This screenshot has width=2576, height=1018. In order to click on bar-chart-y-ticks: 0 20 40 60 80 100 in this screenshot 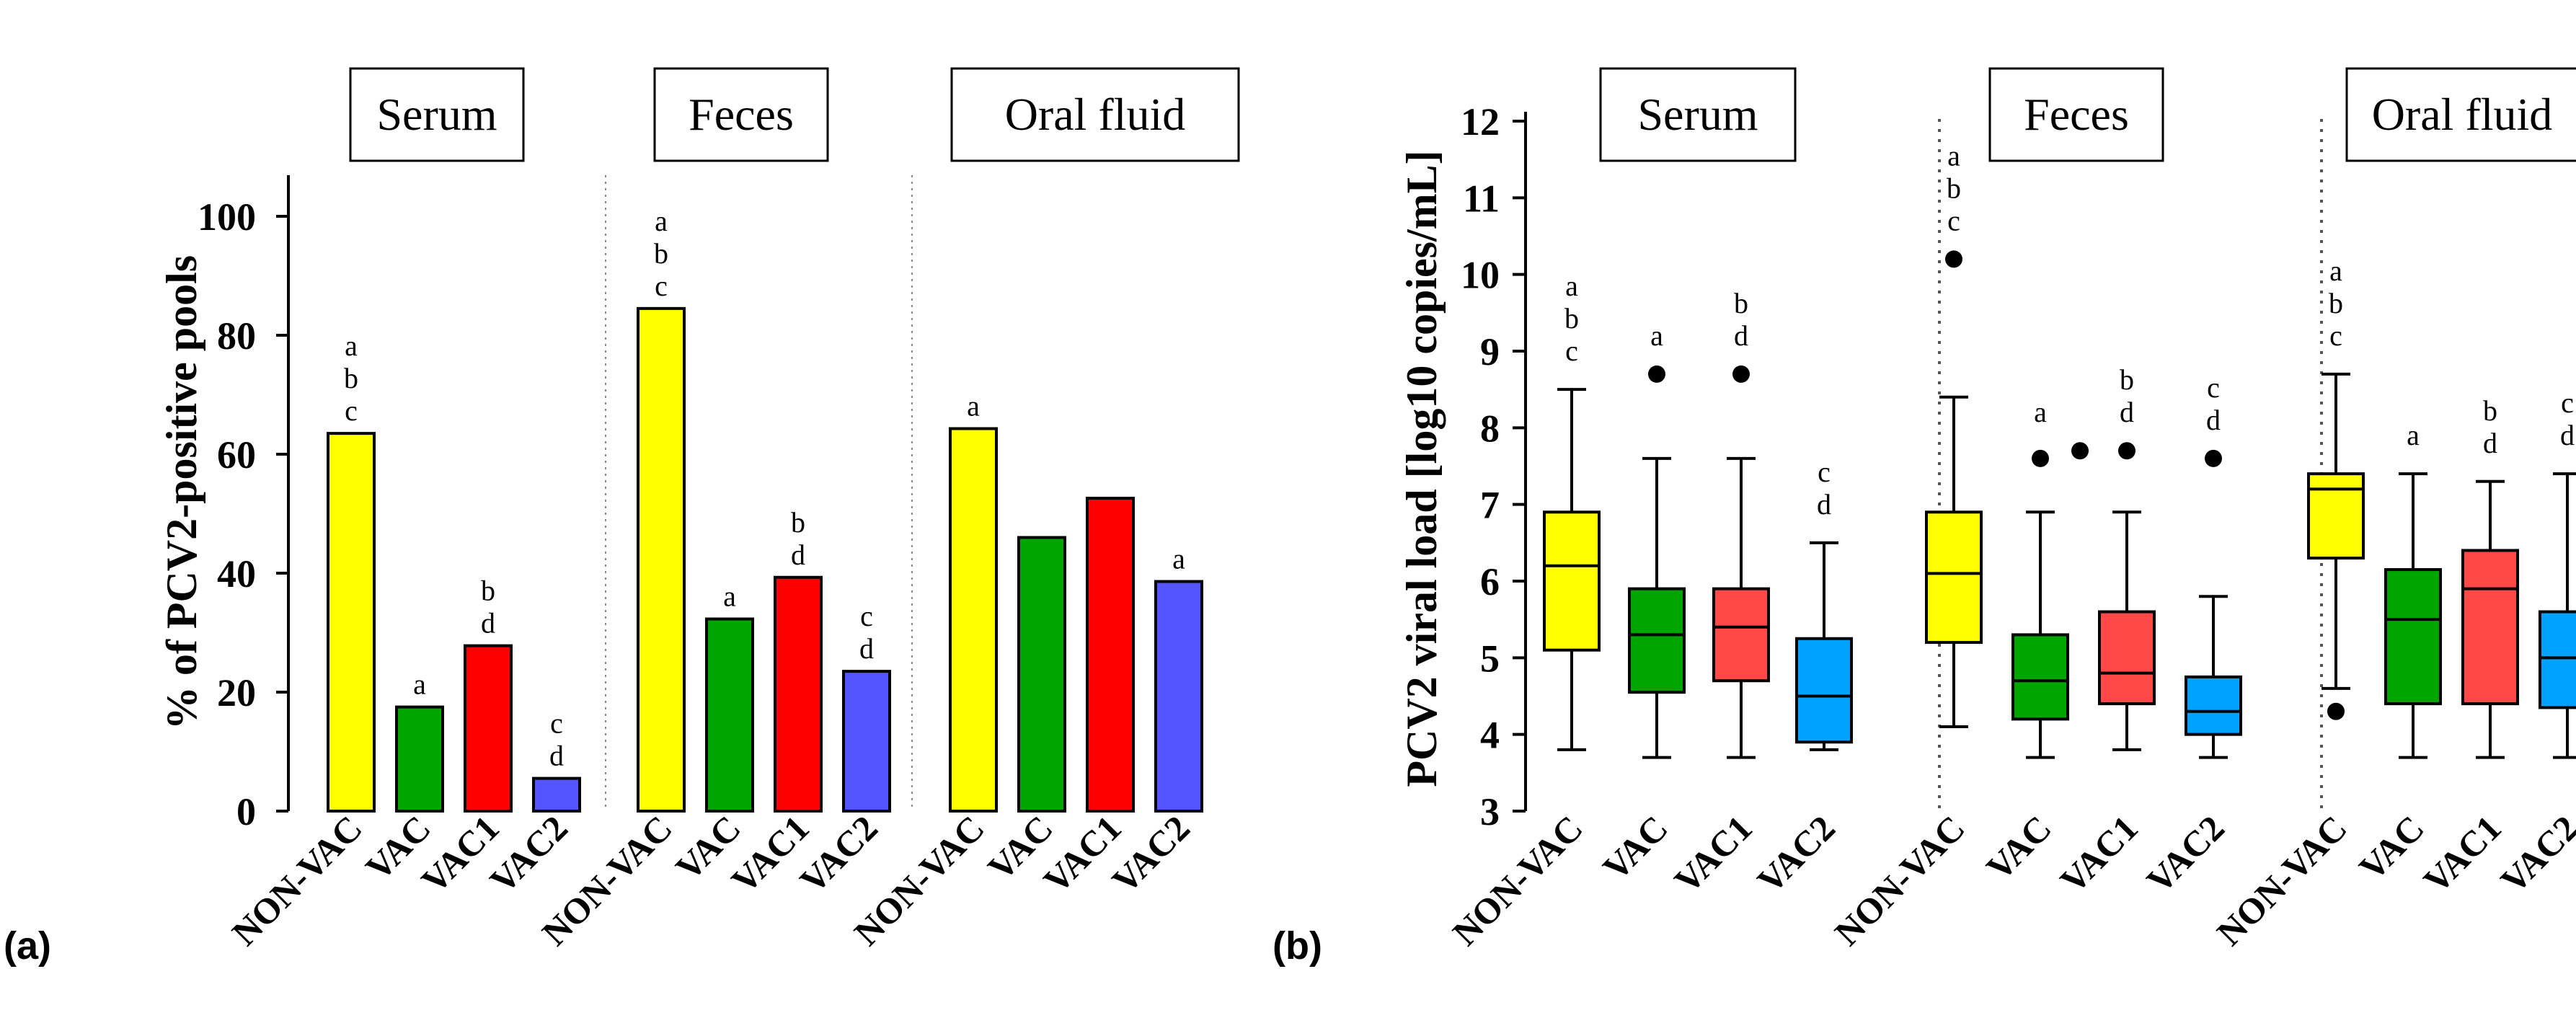, I will do `click(243, 514)`.